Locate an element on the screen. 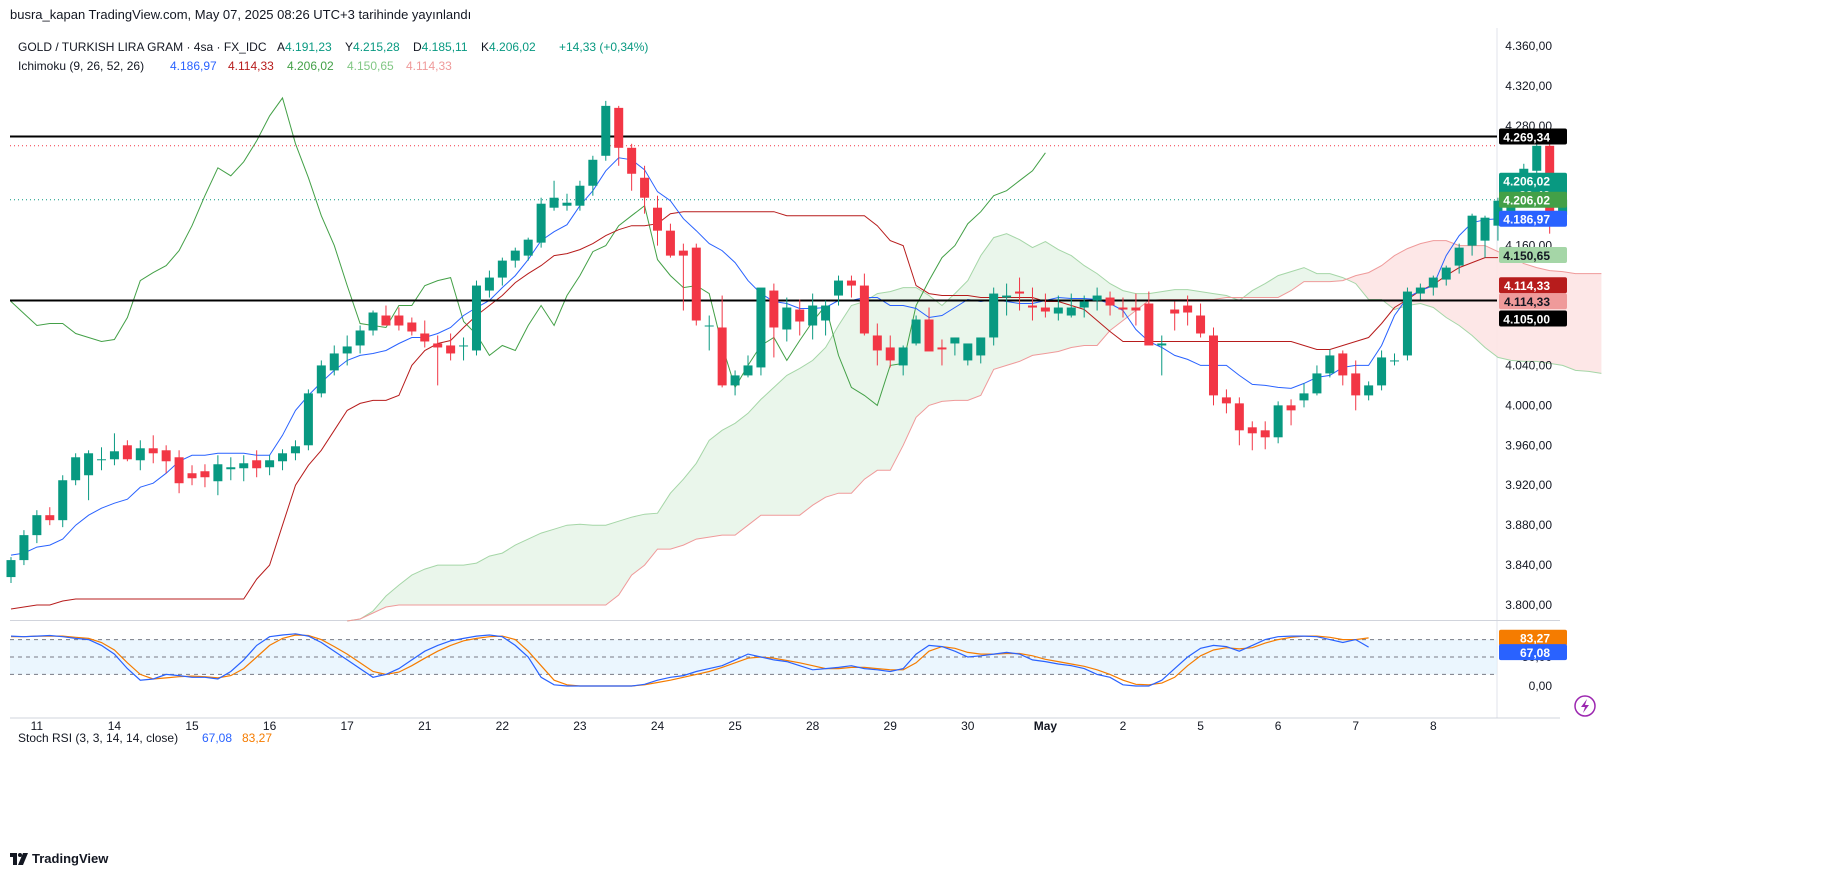 This screenshot has width=1825, height=878. badge-rsi-d-text: 83,27 is located at coordinates (1535, 639).